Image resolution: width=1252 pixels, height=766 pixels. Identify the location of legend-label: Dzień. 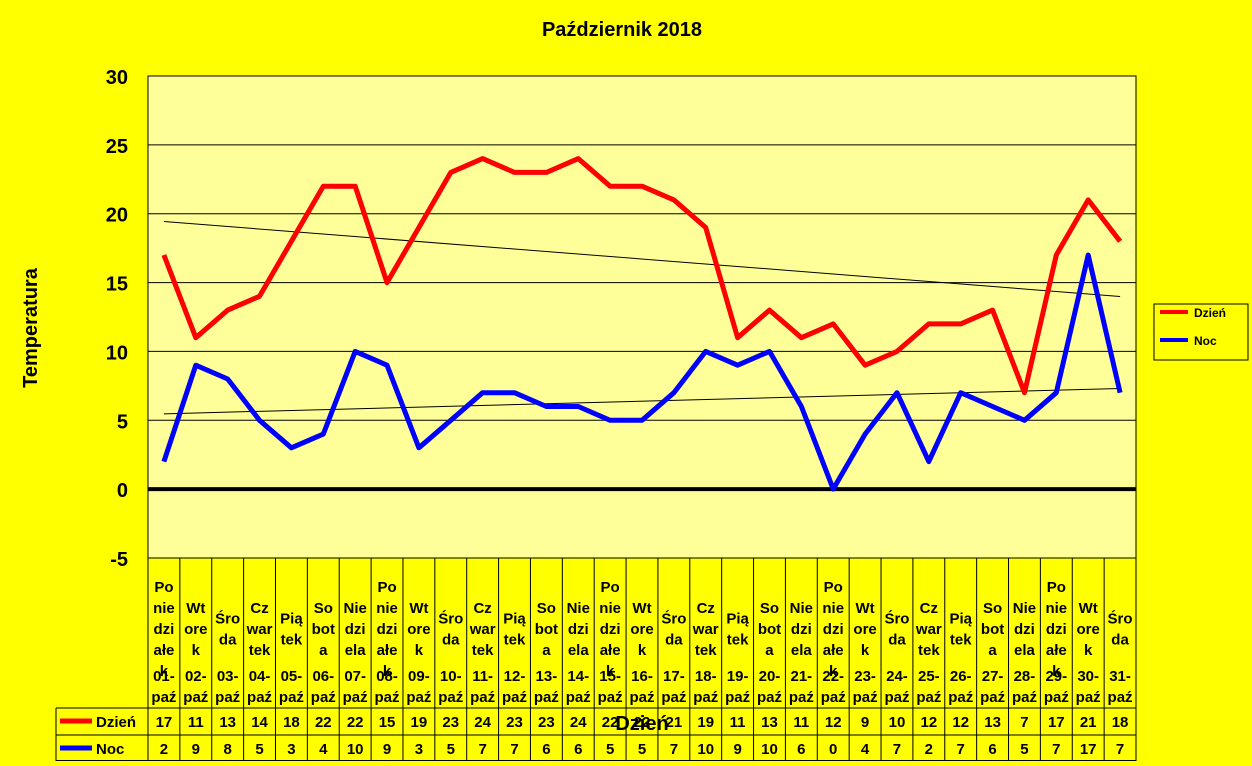
(1210, 313).